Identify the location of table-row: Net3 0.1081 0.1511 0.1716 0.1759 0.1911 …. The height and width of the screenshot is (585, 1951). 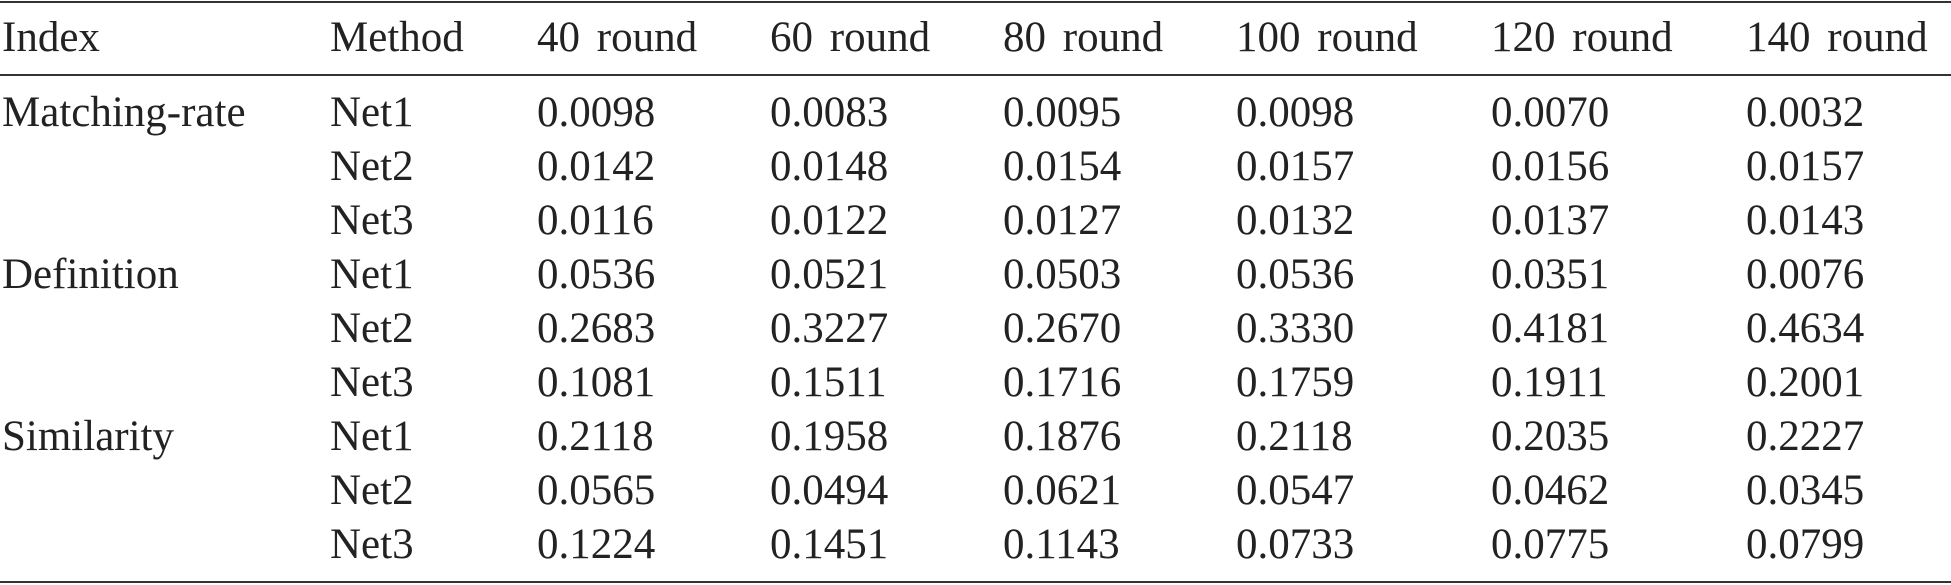
(975, 383).